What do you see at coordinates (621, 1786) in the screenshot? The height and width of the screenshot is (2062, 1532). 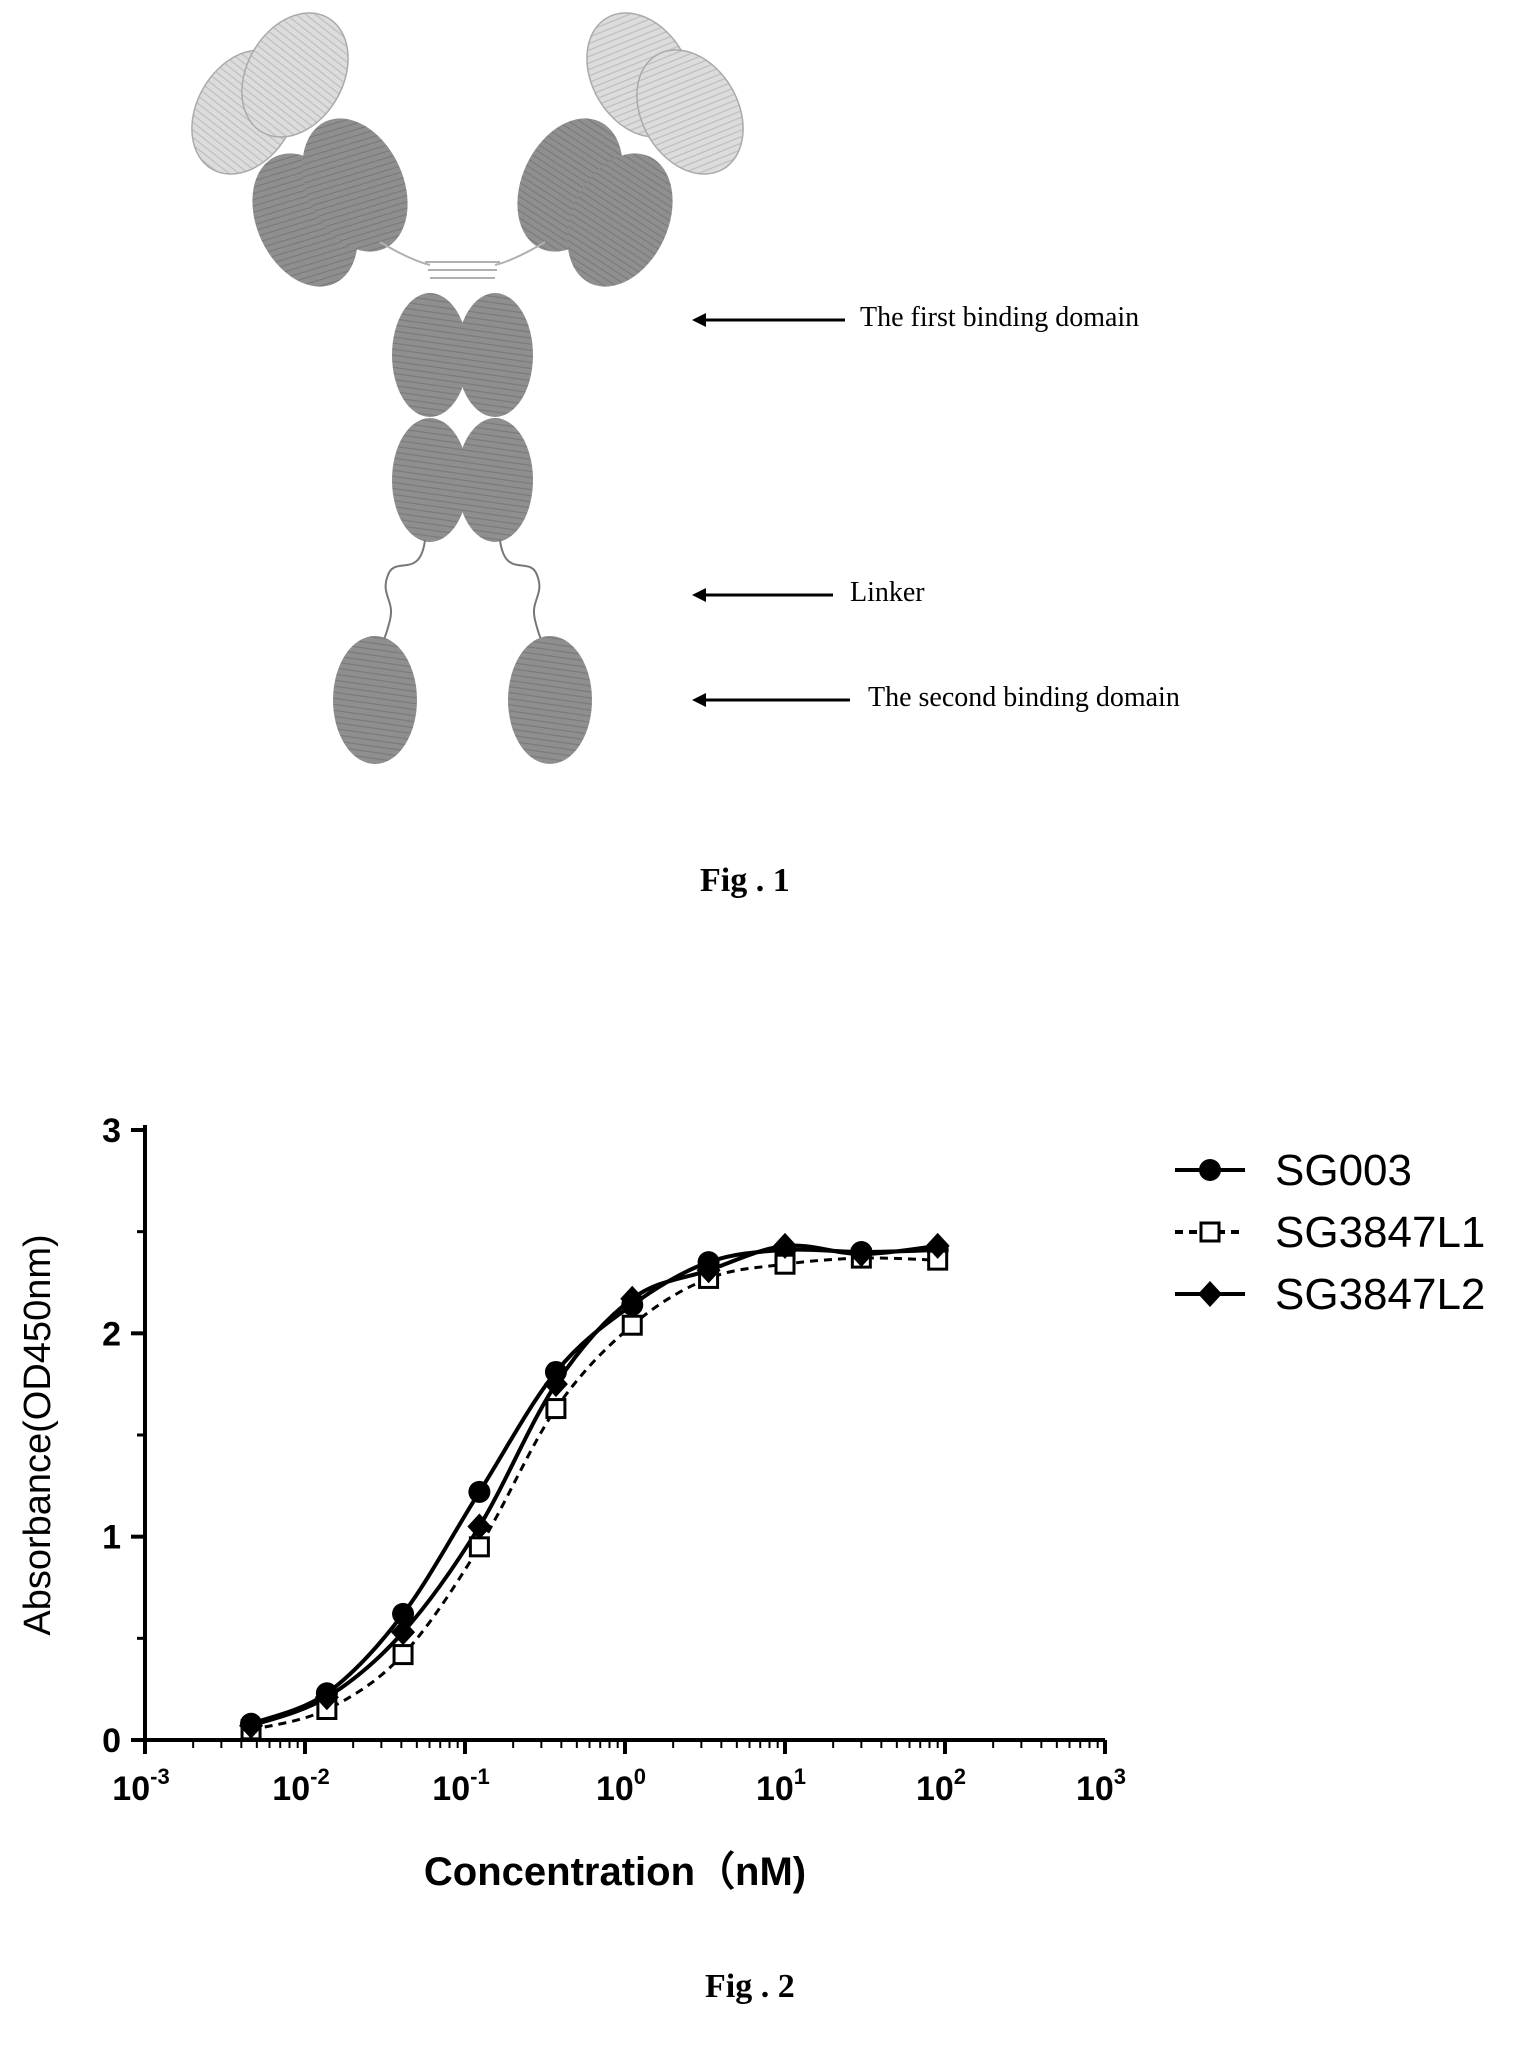 I see `x-tick-label: 10⁰` at bounding box center [621, 1786].